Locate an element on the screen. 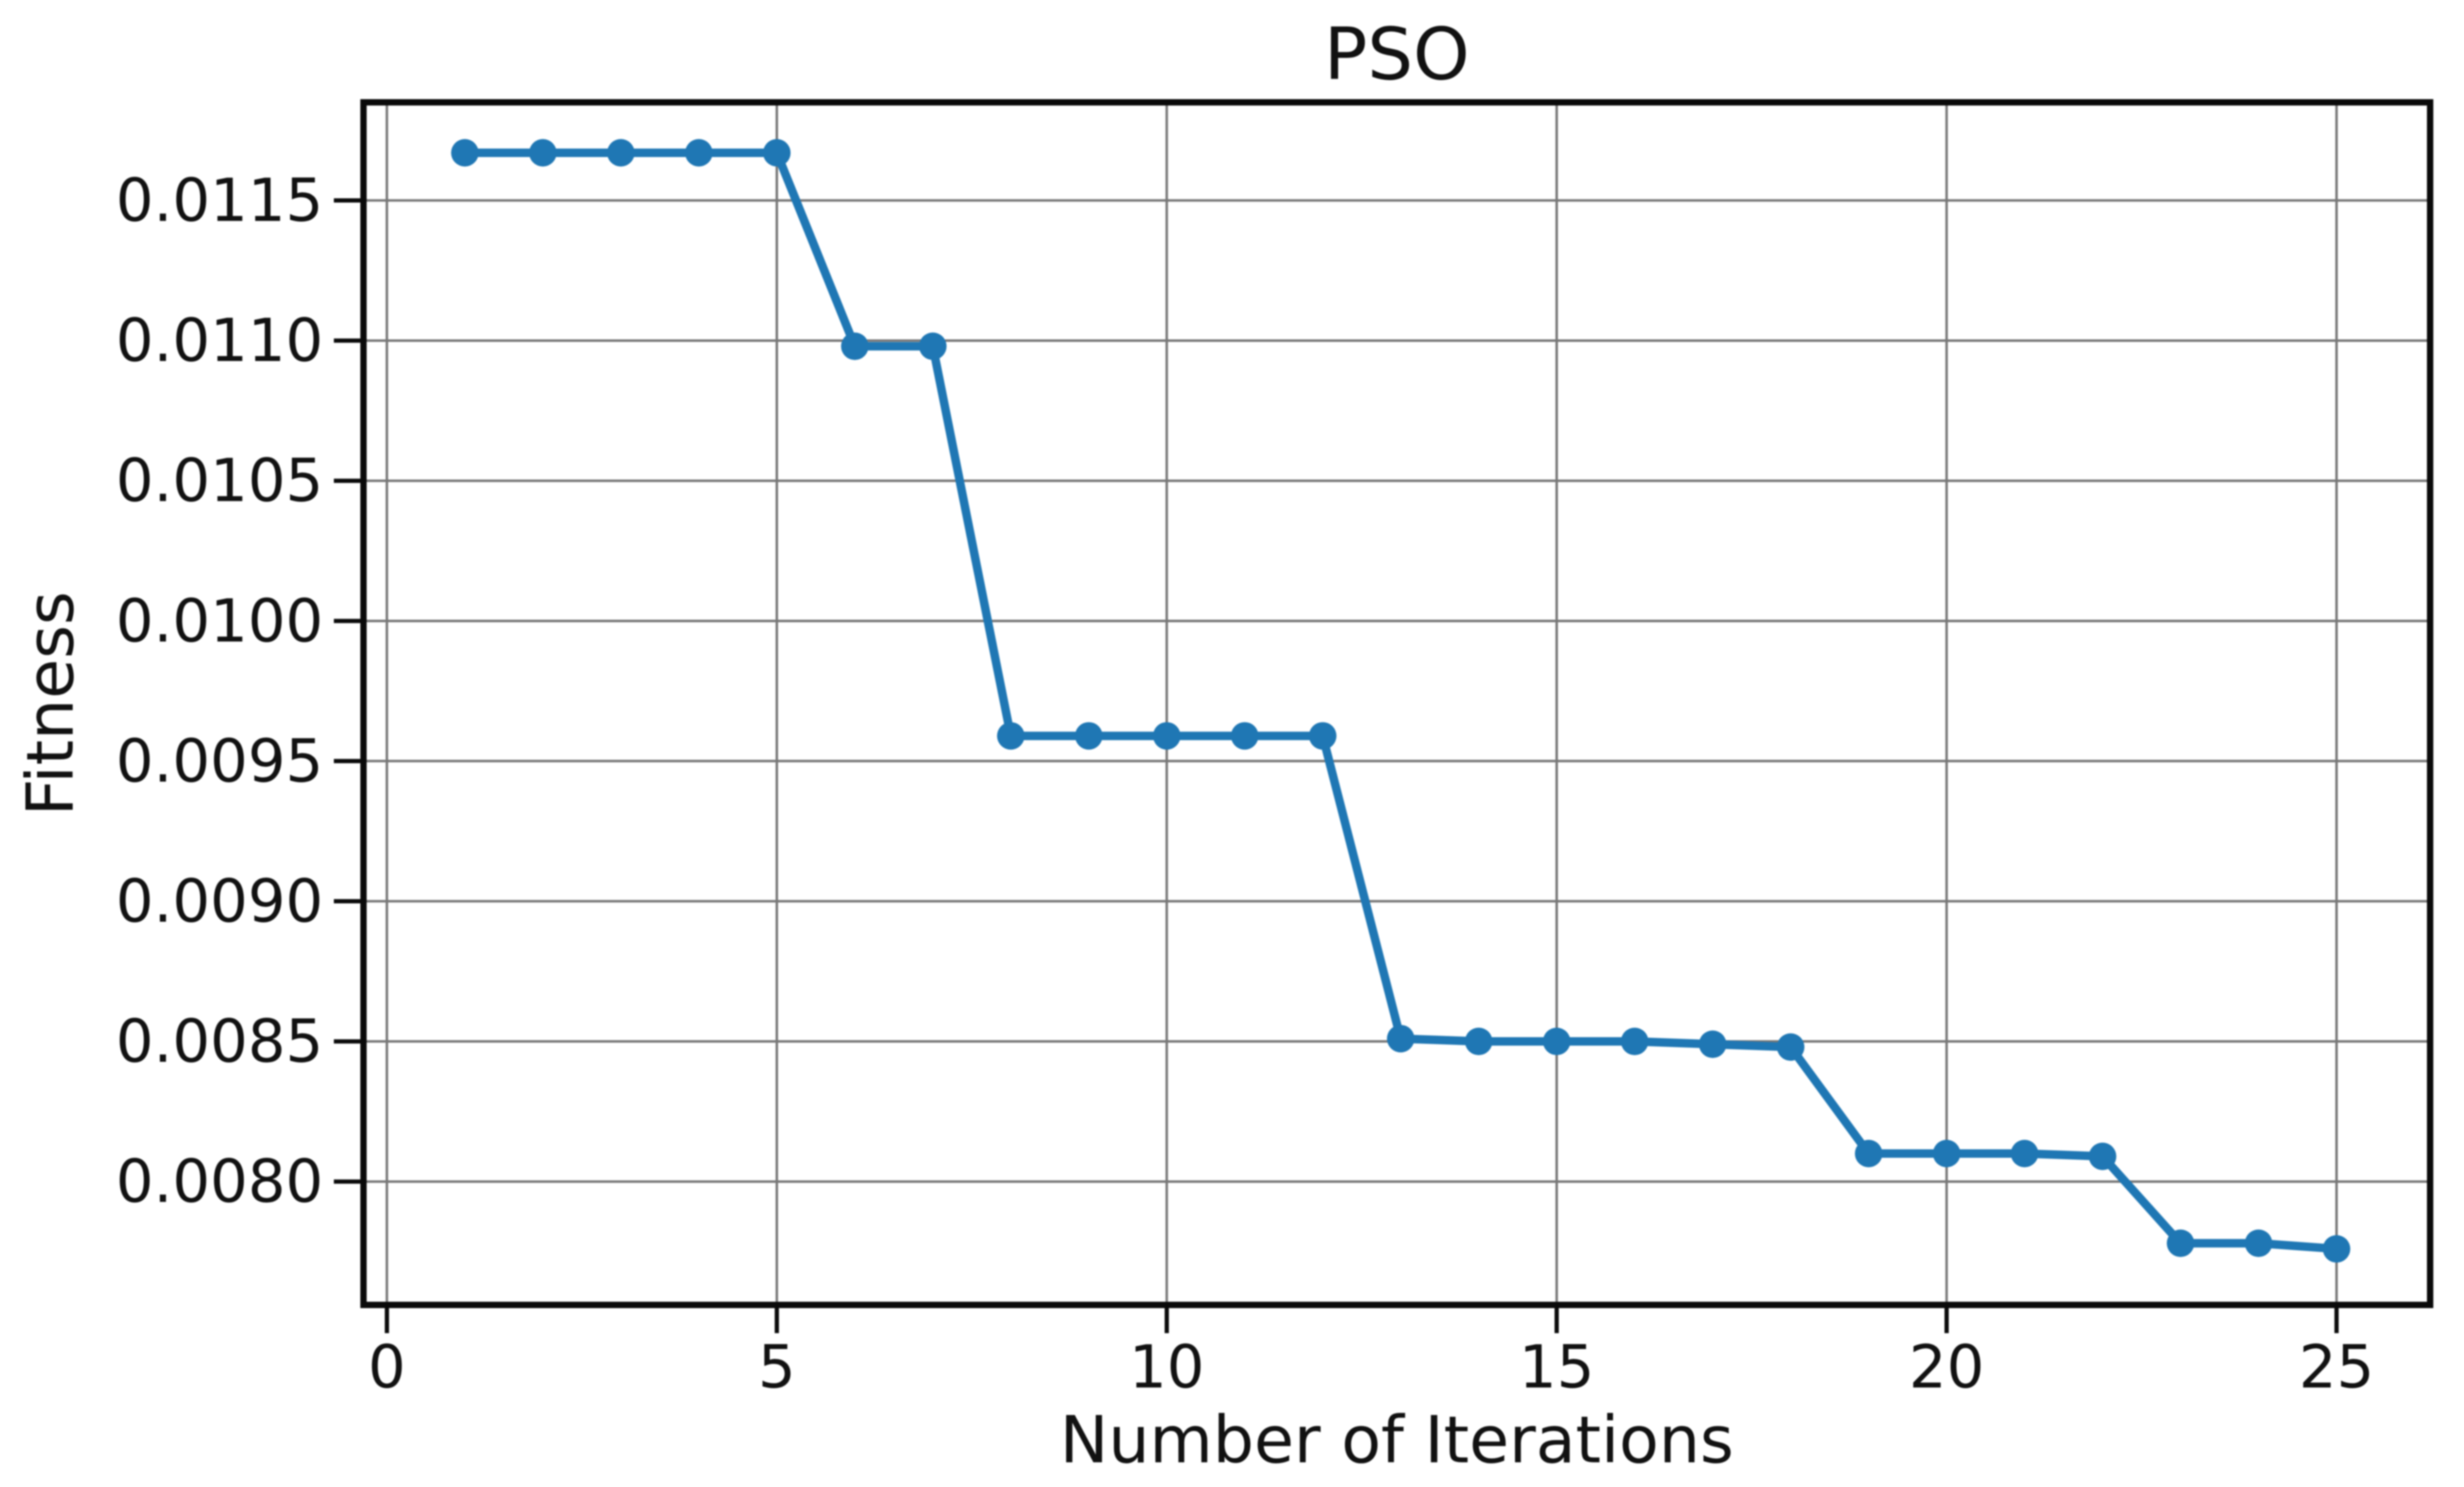 Image resolution: width=2464 pixels, height=1487 pixels. x-tick-label: 5 is located at coordinates (776, 1367).